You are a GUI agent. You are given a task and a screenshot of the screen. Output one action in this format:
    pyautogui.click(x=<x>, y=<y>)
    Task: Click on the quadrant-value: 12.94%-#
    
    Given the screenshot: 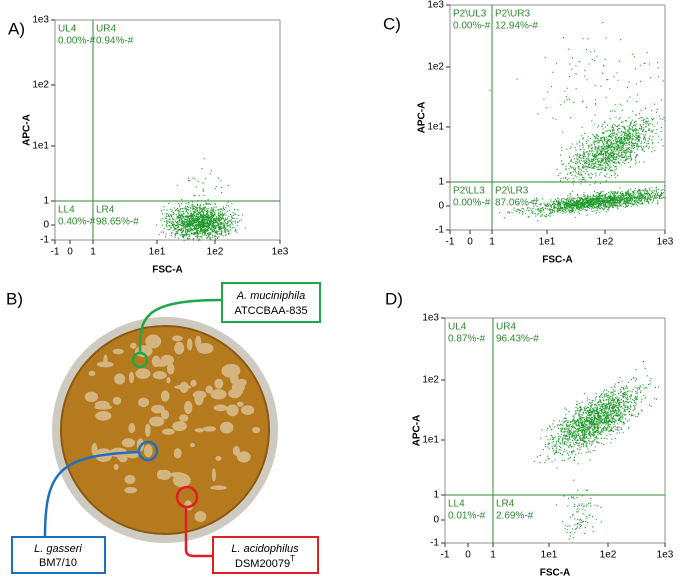 What is the action you would take?
    pyautogui.click(x=516, y=26)
    